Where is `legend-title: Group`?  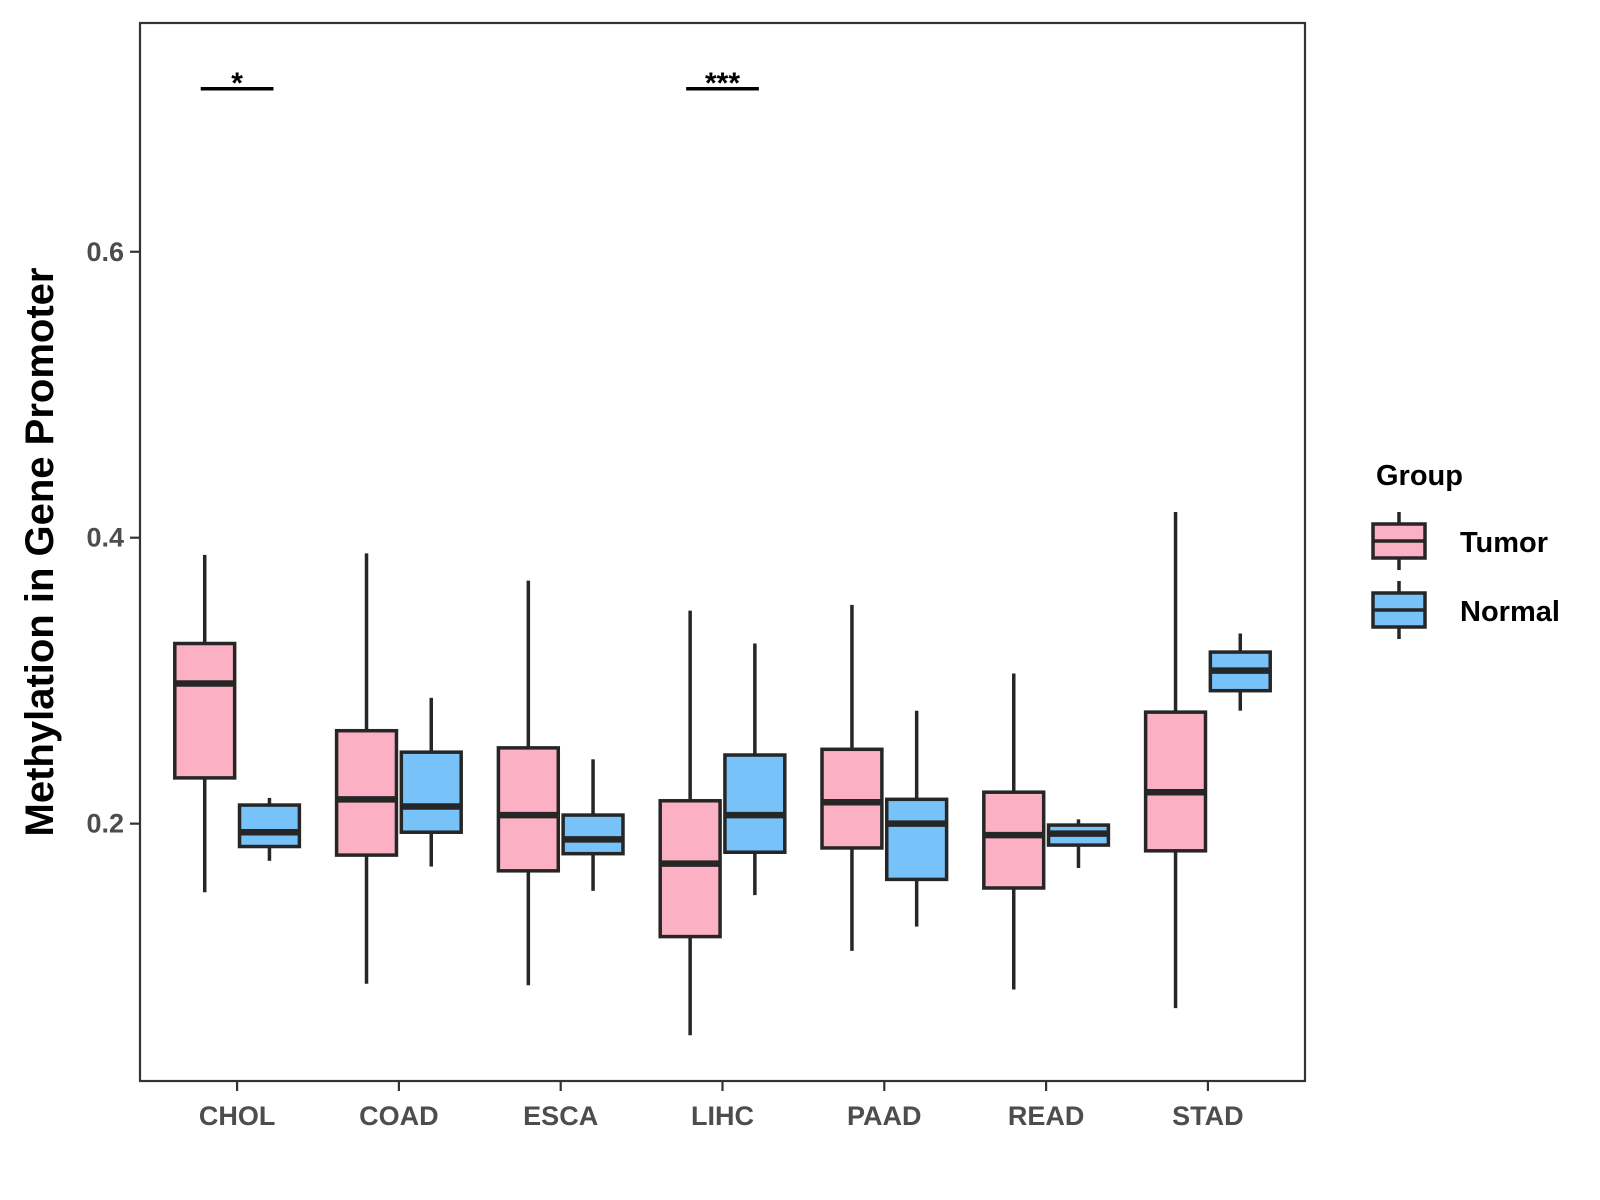
legend-title: Group is located at coordinates (1419, 476).